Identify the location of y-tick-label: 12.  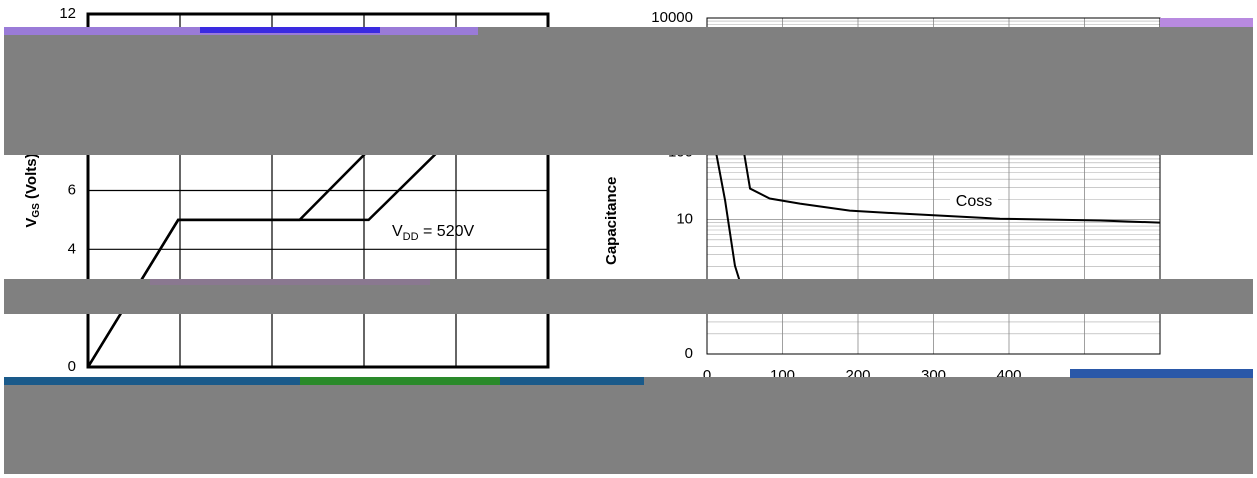
(67, 13).